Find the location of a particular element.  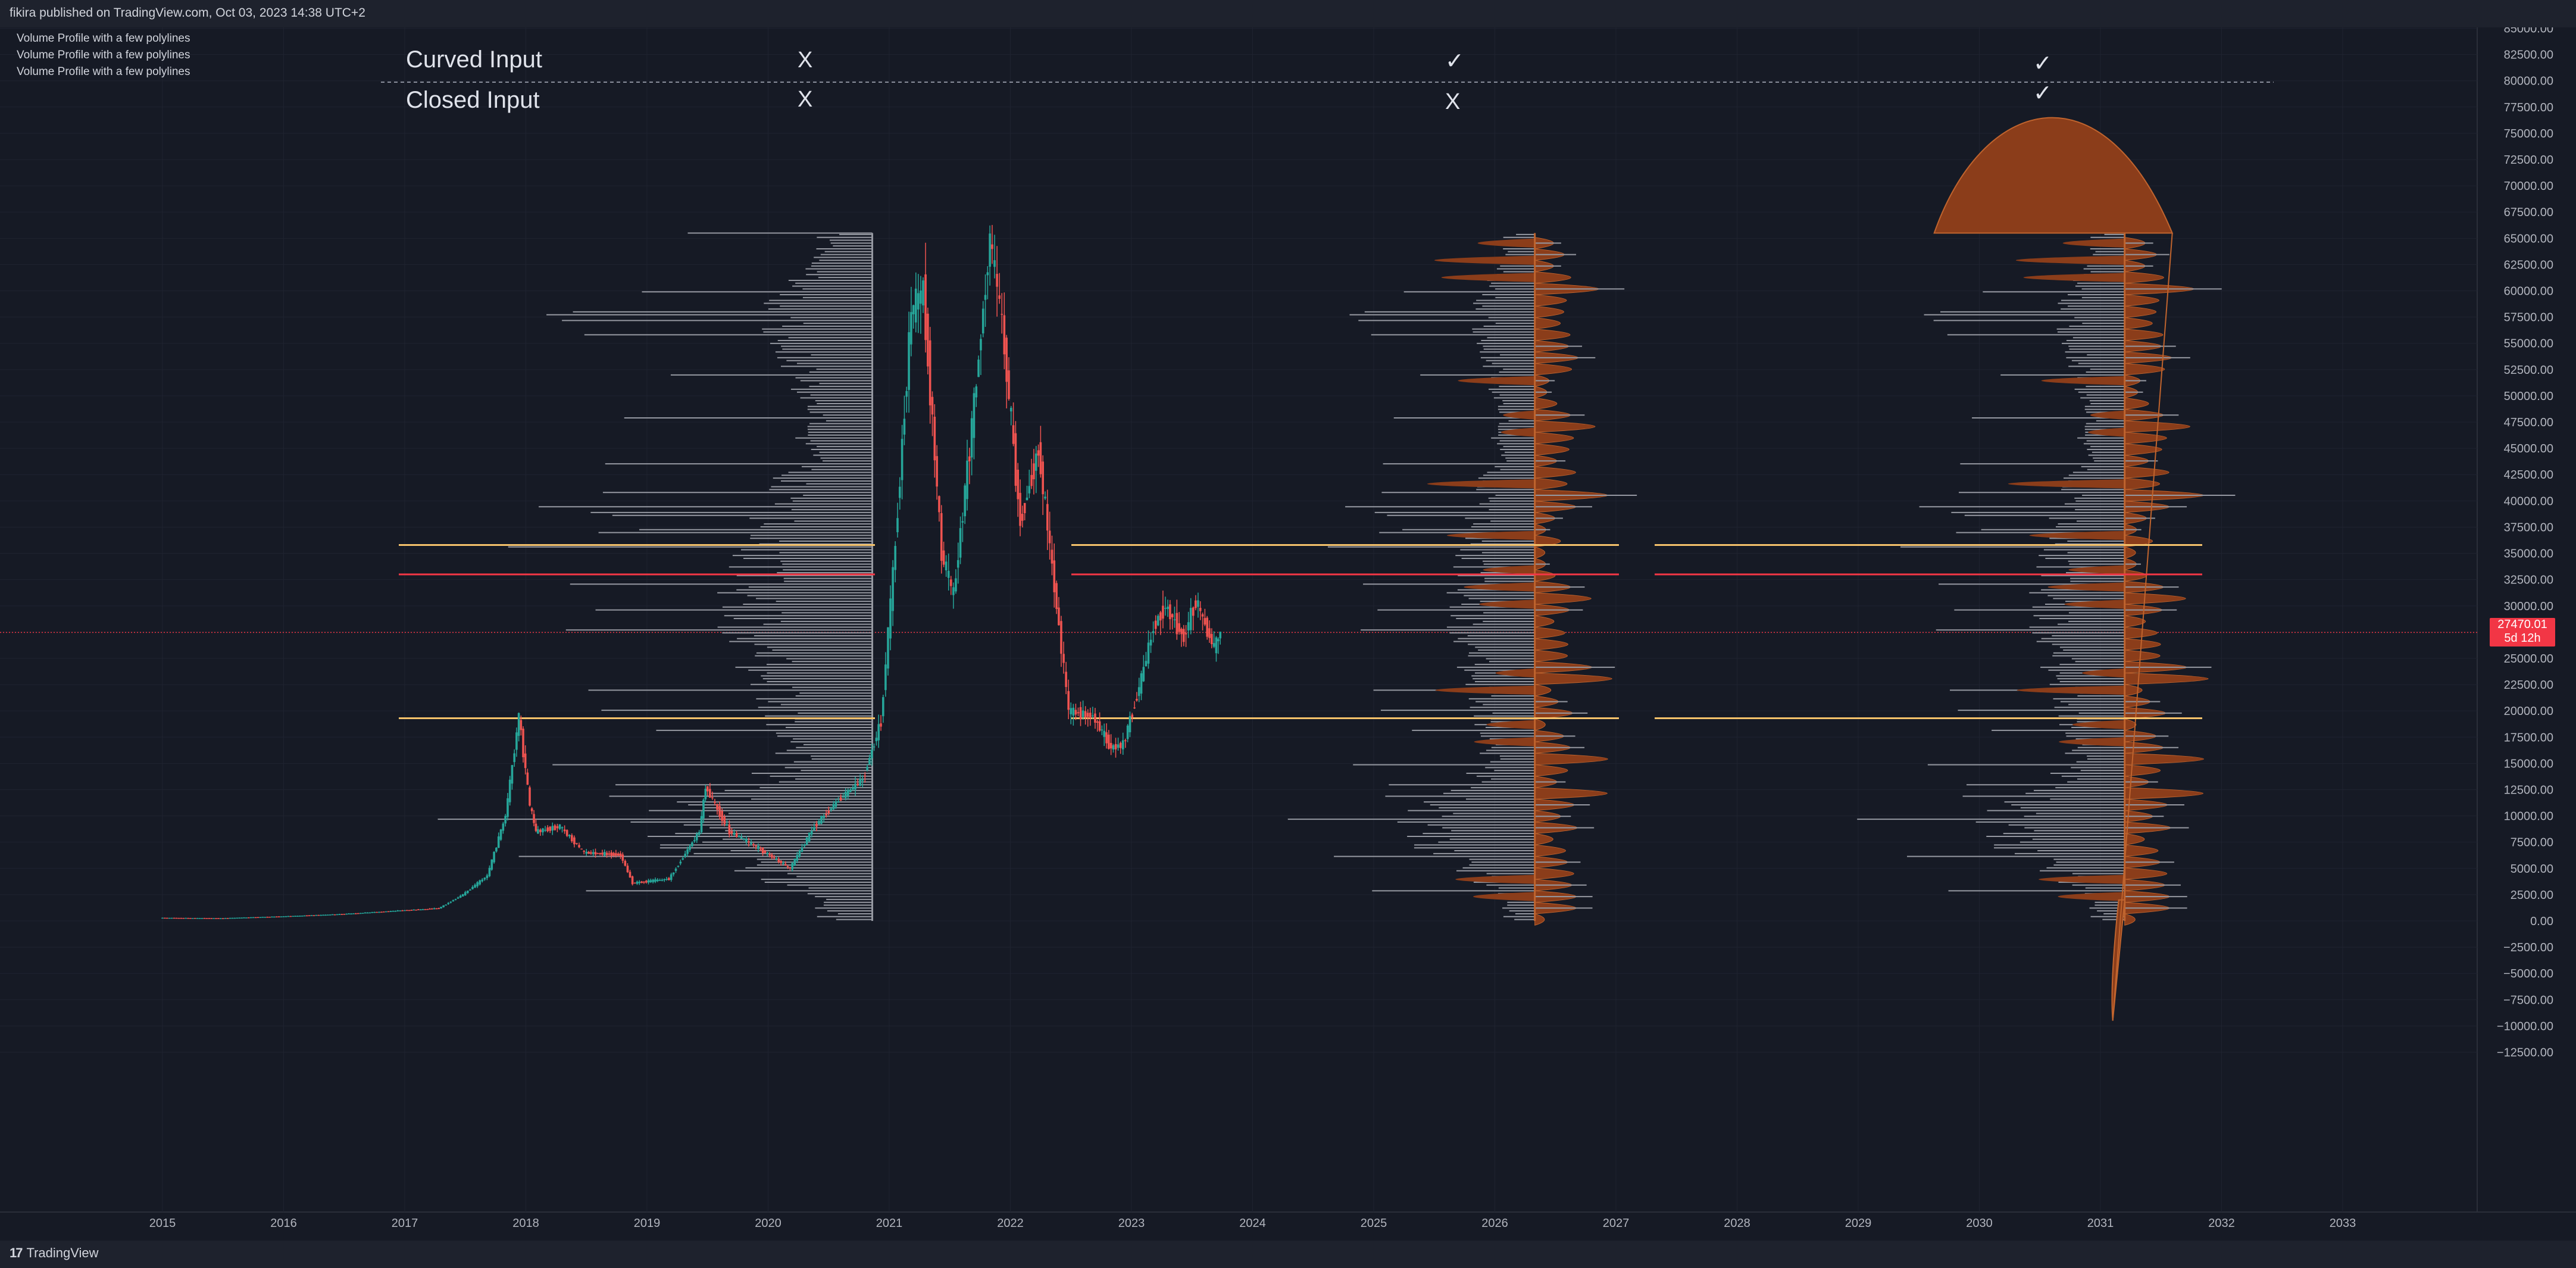

indicator-legend-3: Volume Profile with a few polylines is located at coordinates (103, 71).